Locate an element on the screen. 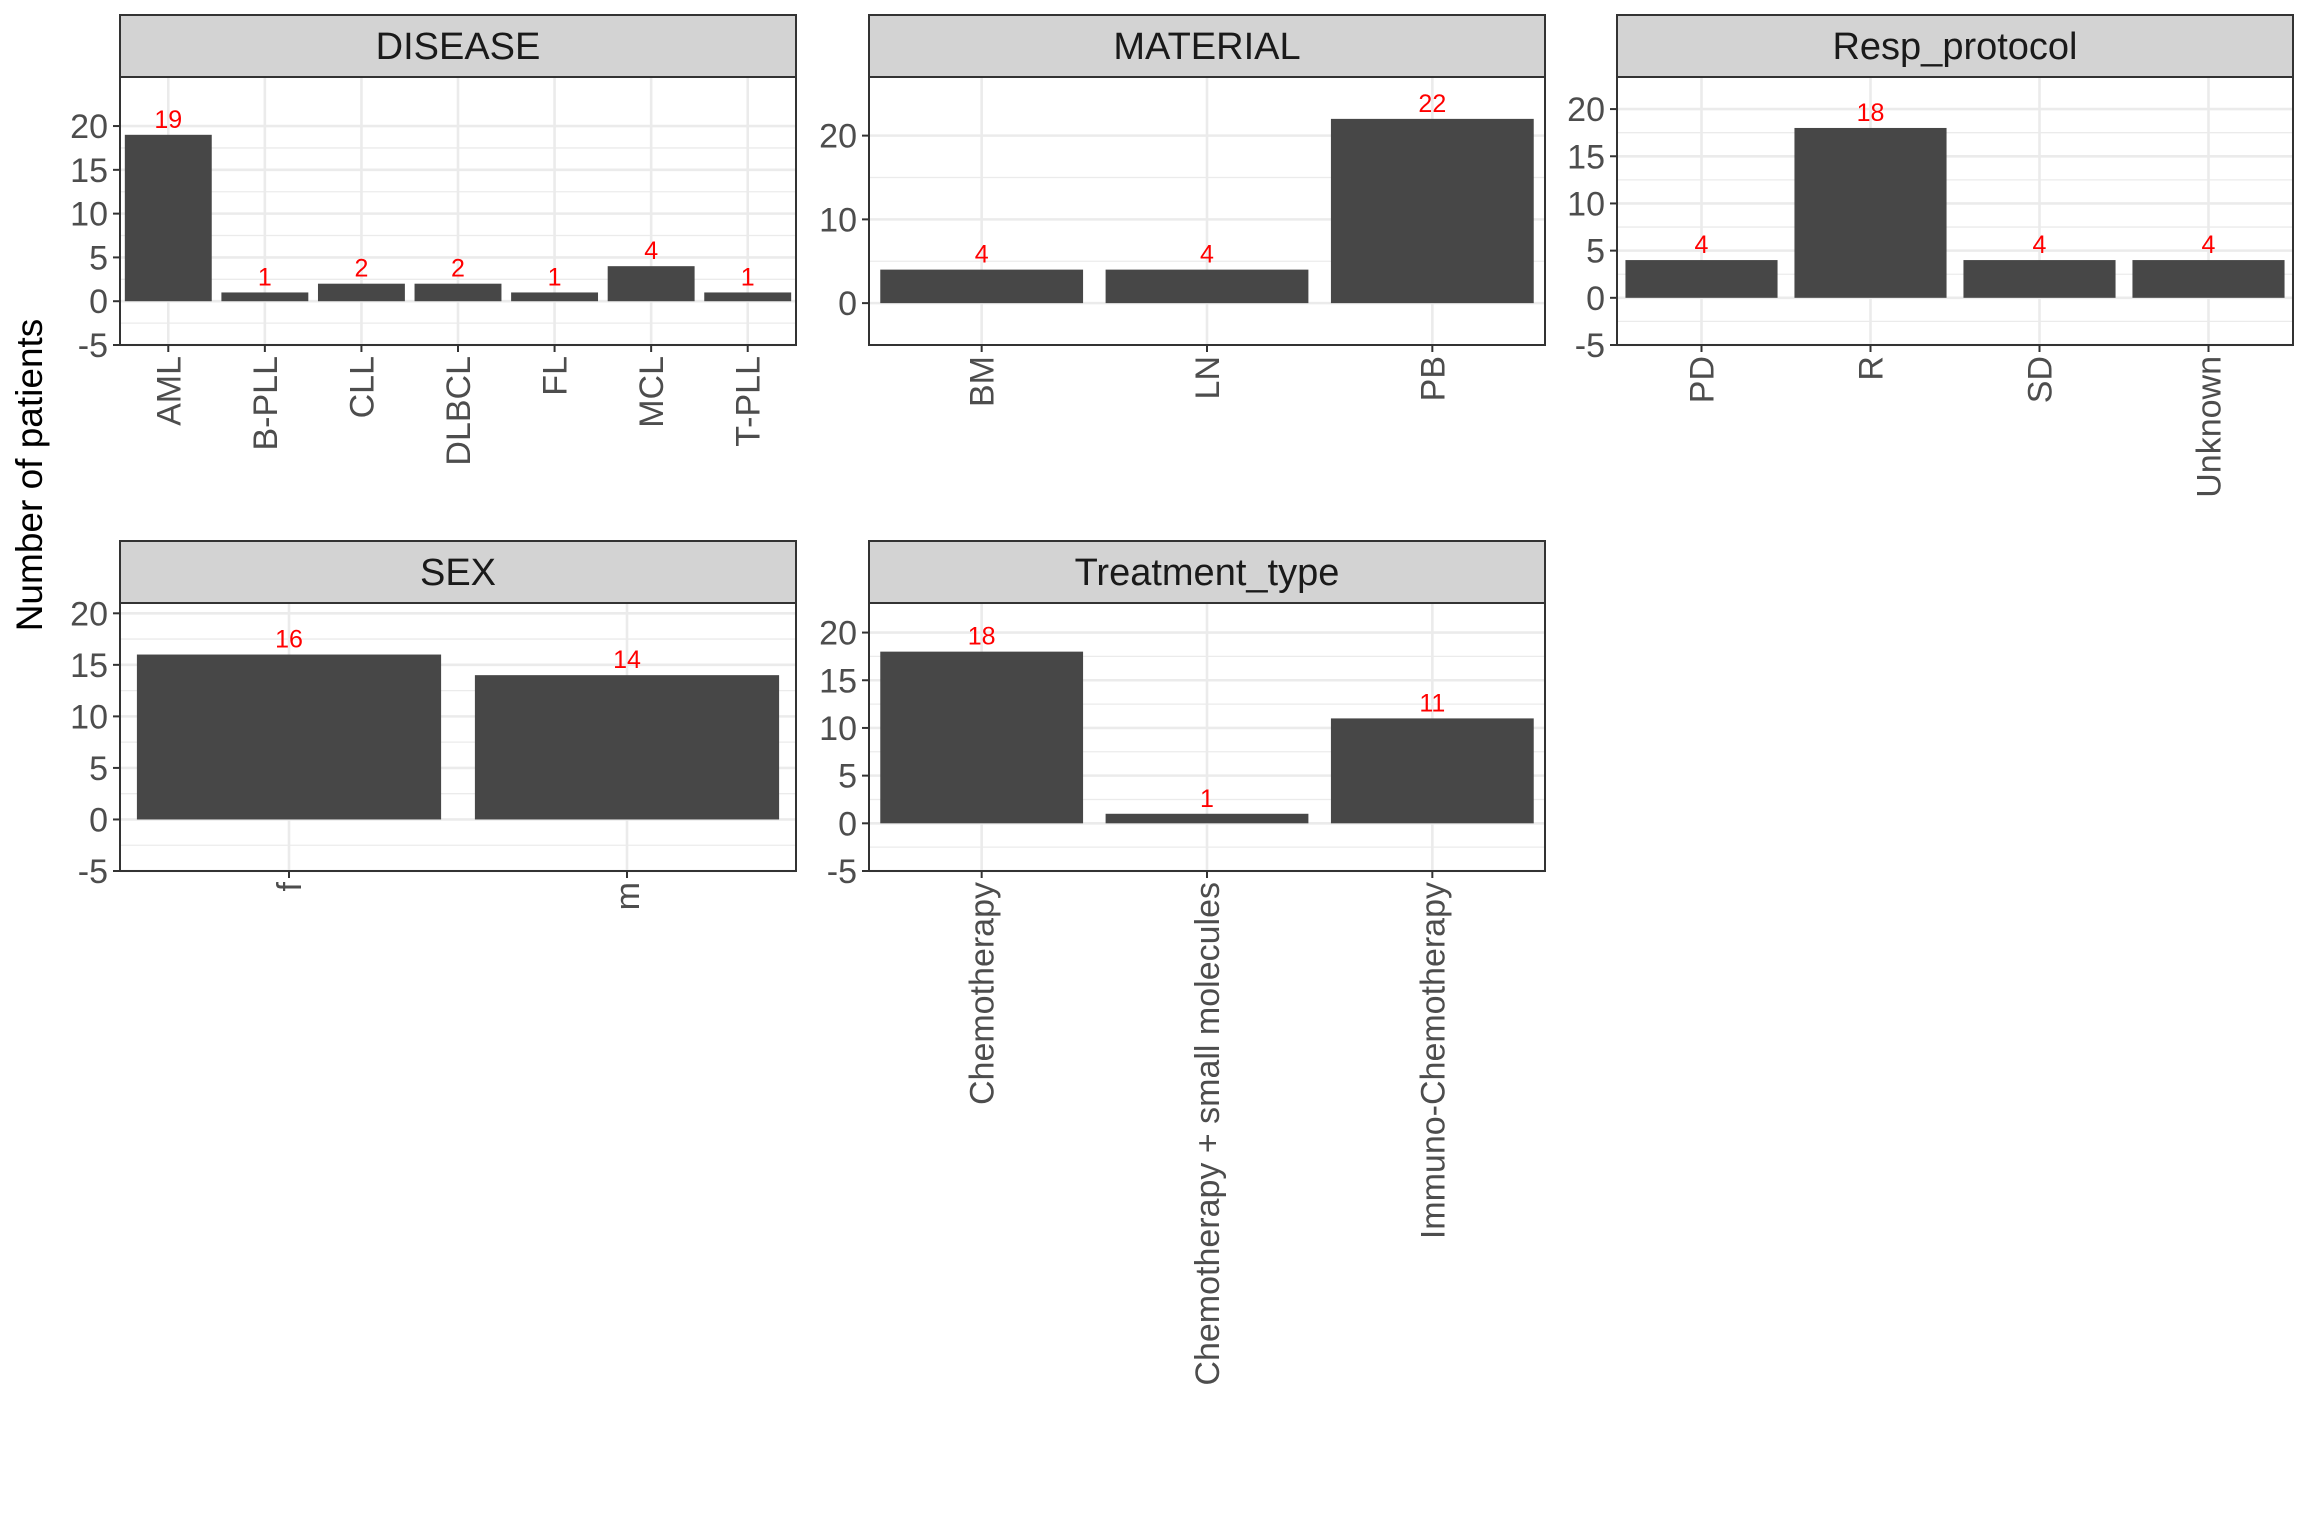  bar-r is located at coordinates (1870, 212).